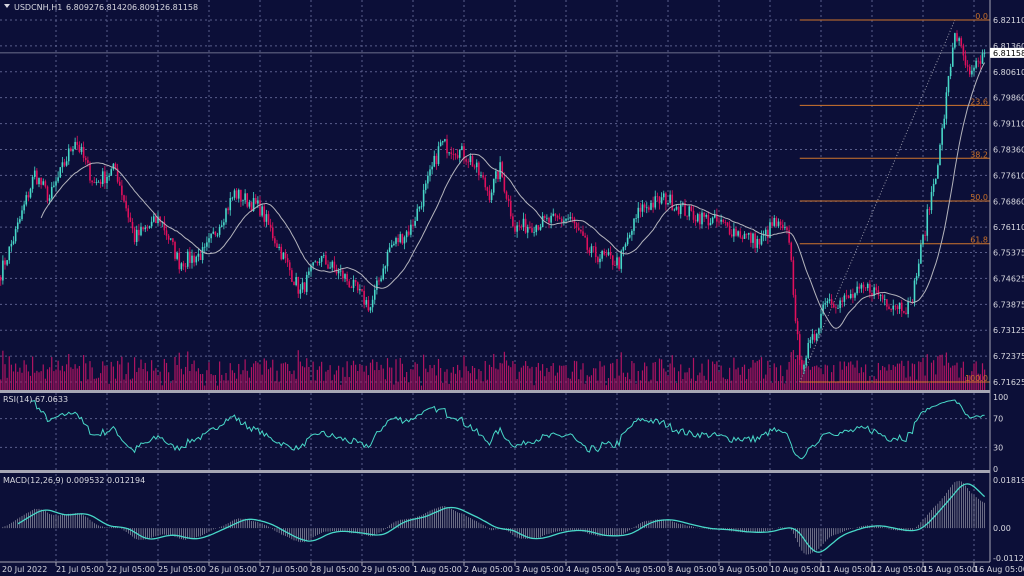 The image size is (1024, 576). What do you see at coordinates (899, 569) in the screenshot?
I see `time-tick-label: 12 Aug 05:00` at bounding box center [899, 569].